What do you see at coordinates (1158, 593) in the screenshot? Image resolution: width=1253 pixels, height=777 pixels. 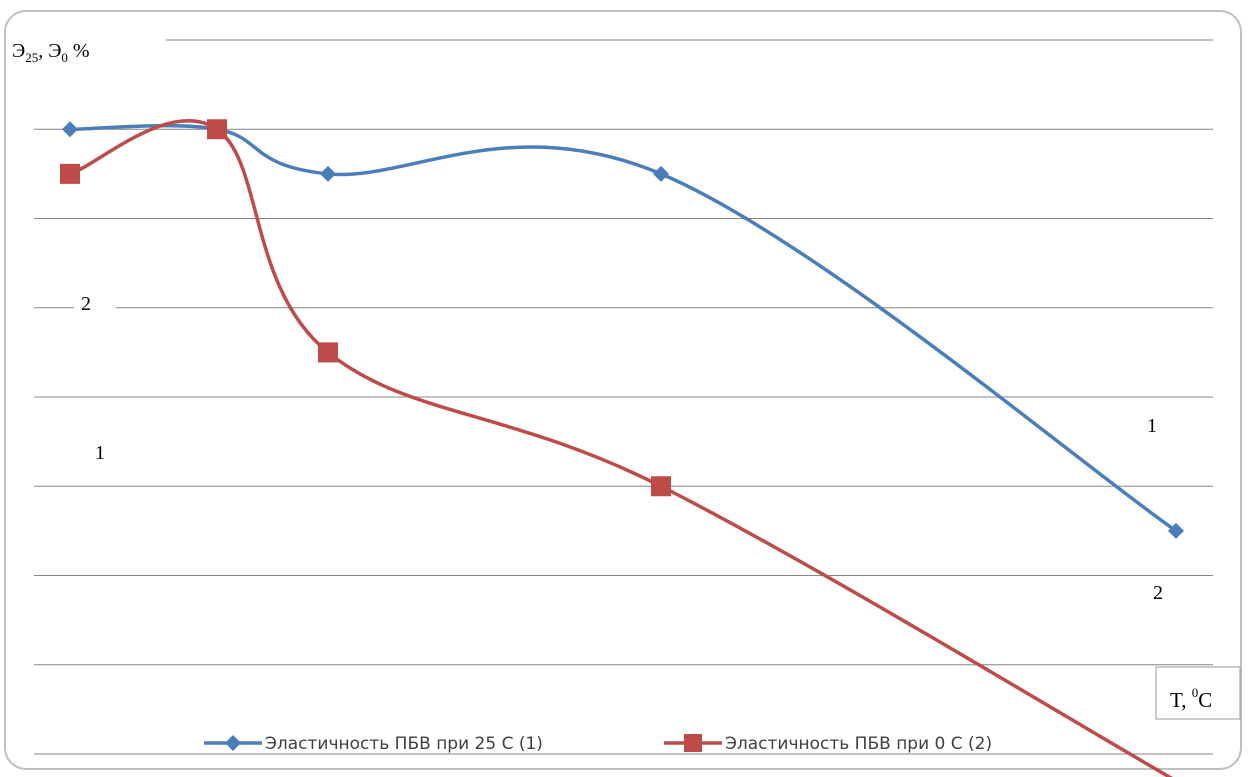 I see `ann-2-right: 2` at bounding box center [1158, 593].